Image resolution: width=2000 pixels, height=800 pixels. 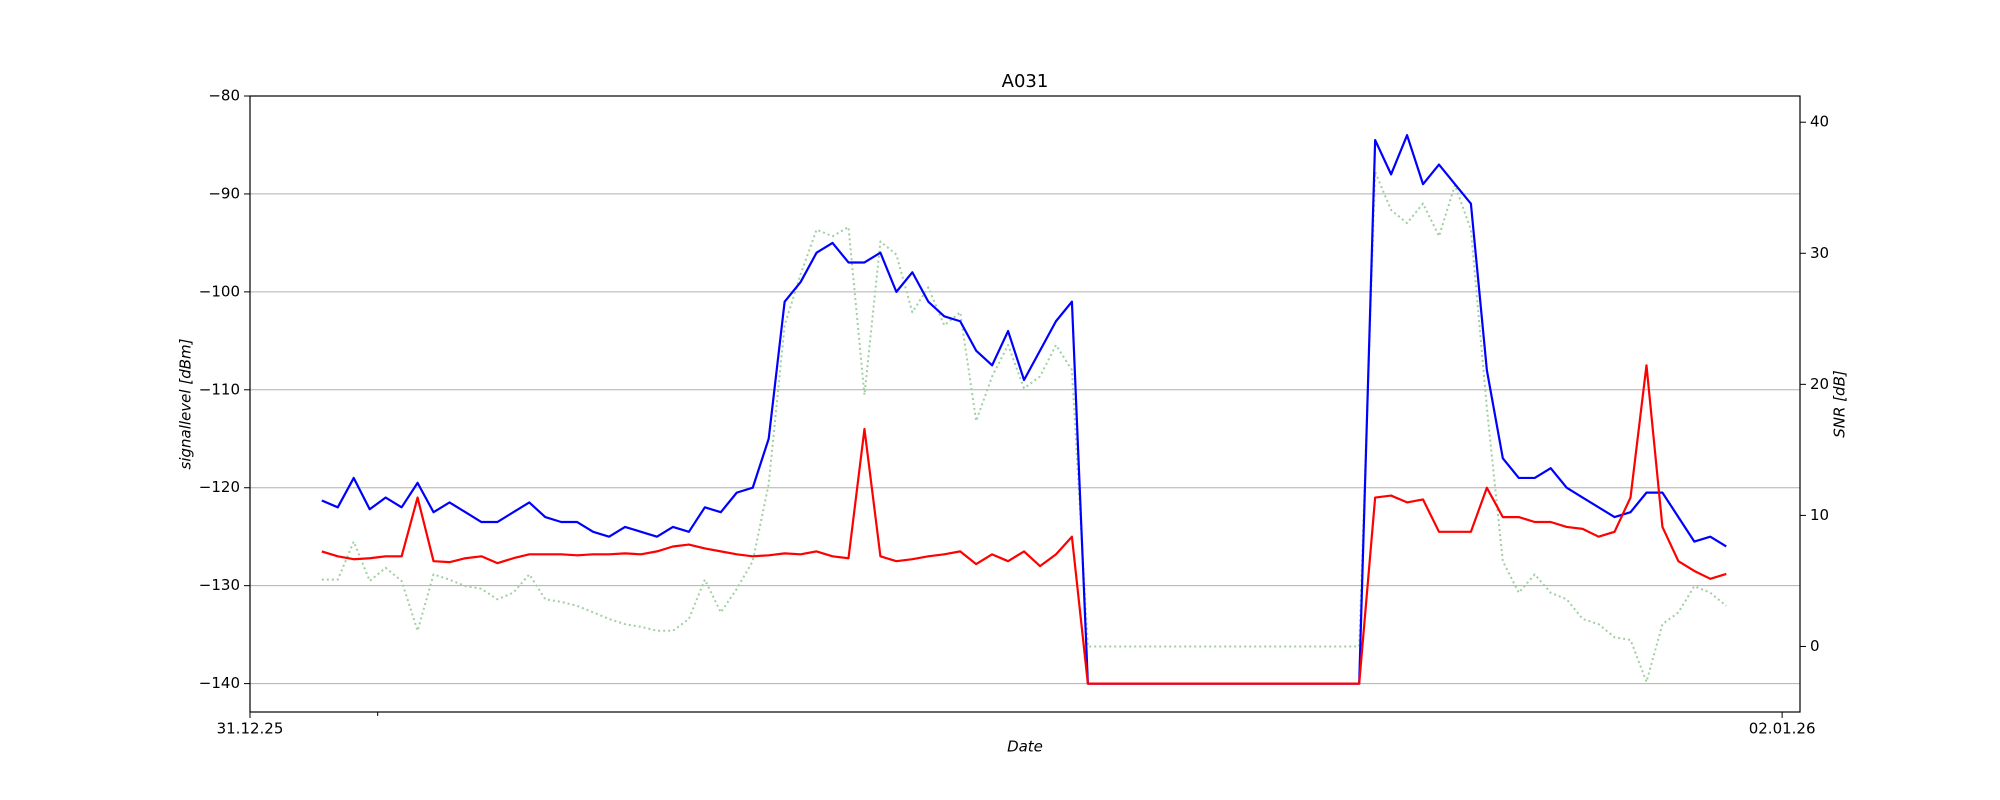 I want to click on y-tick-label: −110, so click(x=219, y=389).